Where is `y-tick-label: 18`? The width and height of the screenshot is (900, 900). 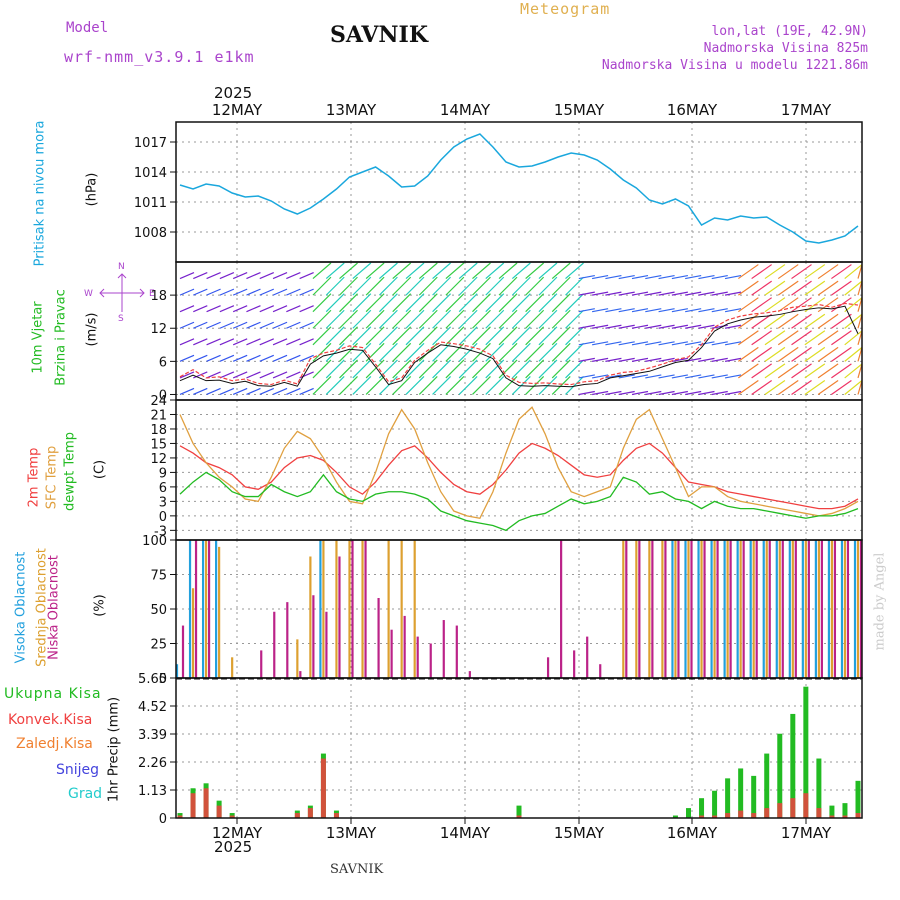
y-tick-label: 18 is located at coordinates (158, 296).